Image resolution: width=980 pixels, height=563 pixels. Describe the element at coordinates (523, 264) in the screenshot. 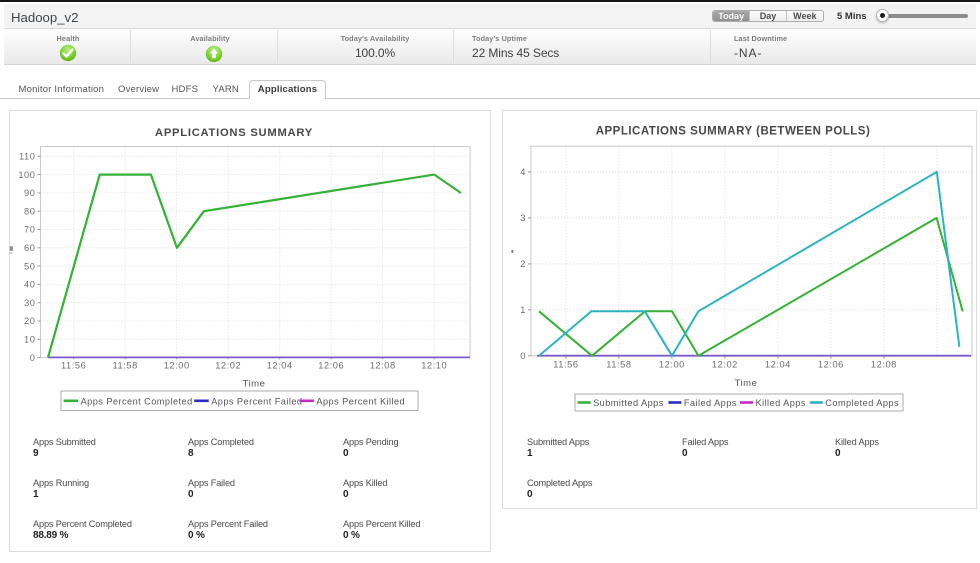

I see `svg-text: 2` at that location.